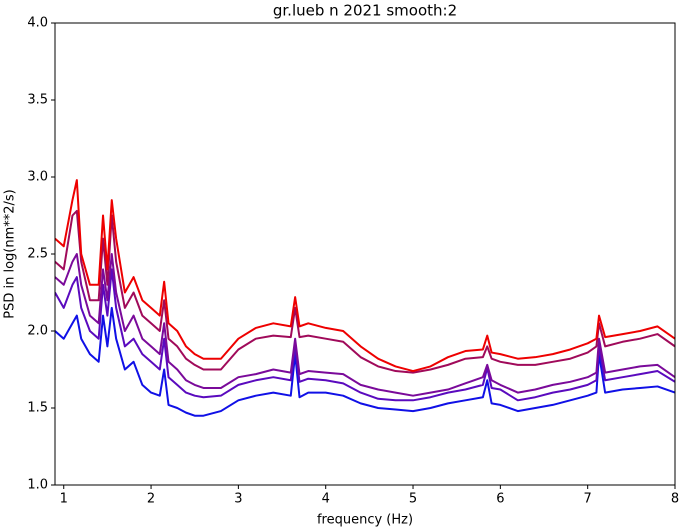 Image resolution: width=682 pixels, height=531 pixels. Describe the element at coordinates (37, 331) in the screenshot. I see `y-tick-label: 2.0` at that location.